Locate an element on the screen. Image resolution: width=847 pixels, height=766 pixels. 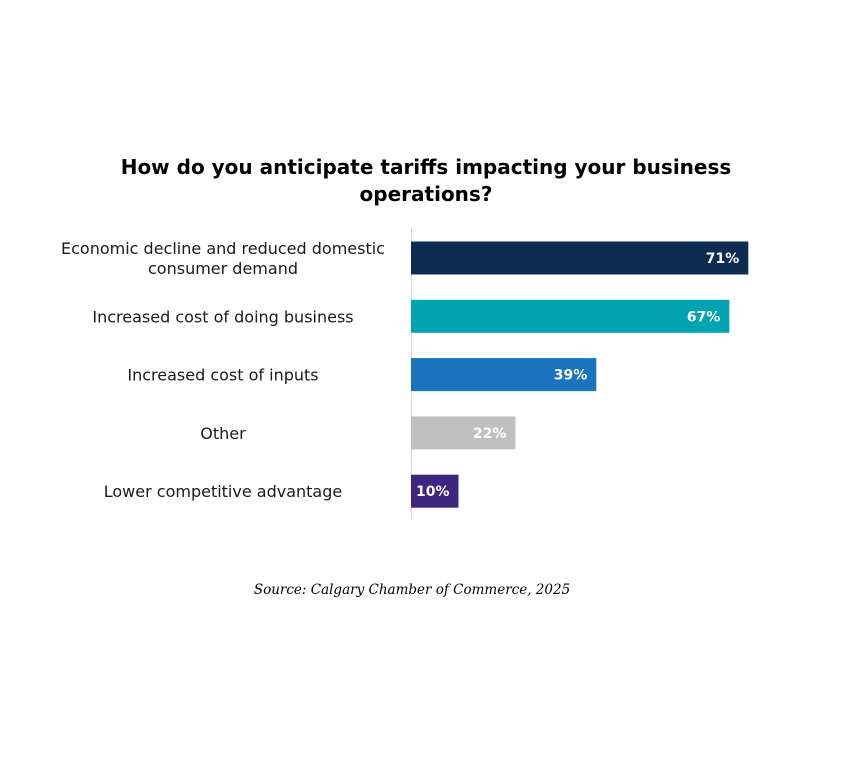
category-label: Increased cost of inputs is located at coordinates (222, 375).